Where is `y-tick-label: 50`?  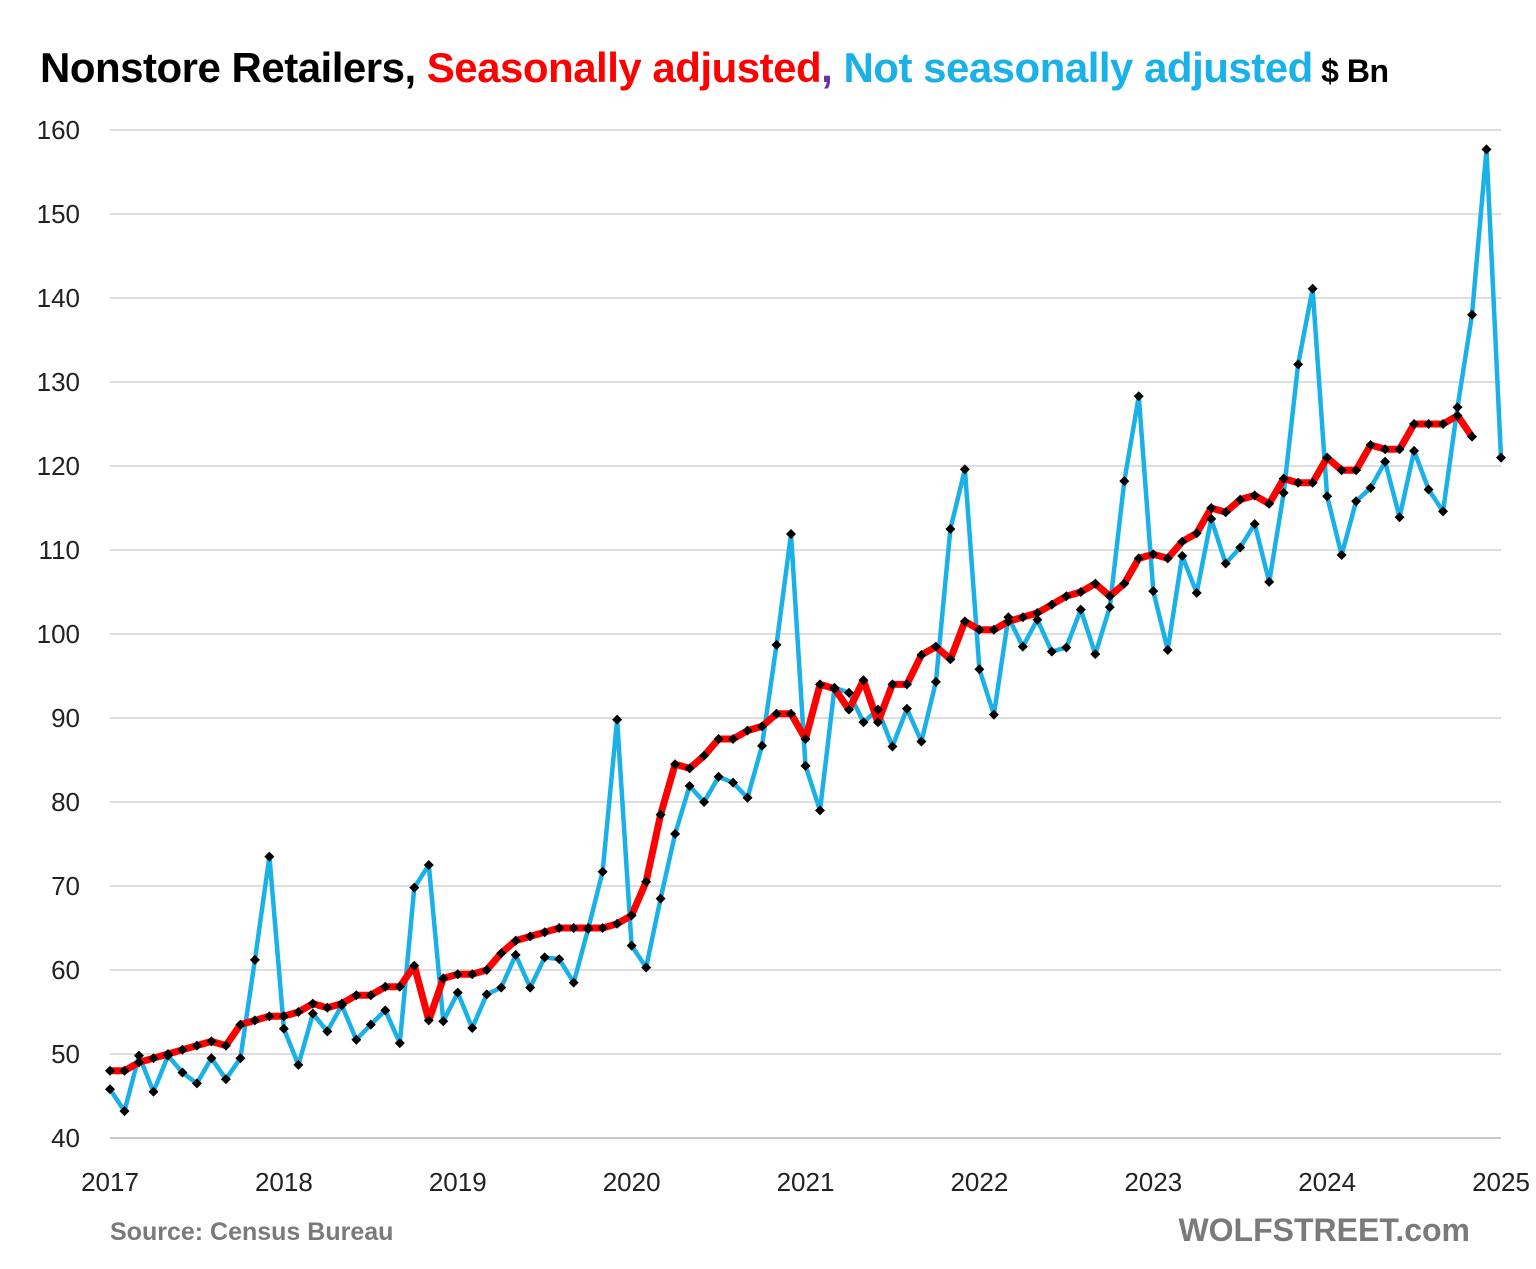 y-tick-label: 50 is located at coordinates (65, 1054).